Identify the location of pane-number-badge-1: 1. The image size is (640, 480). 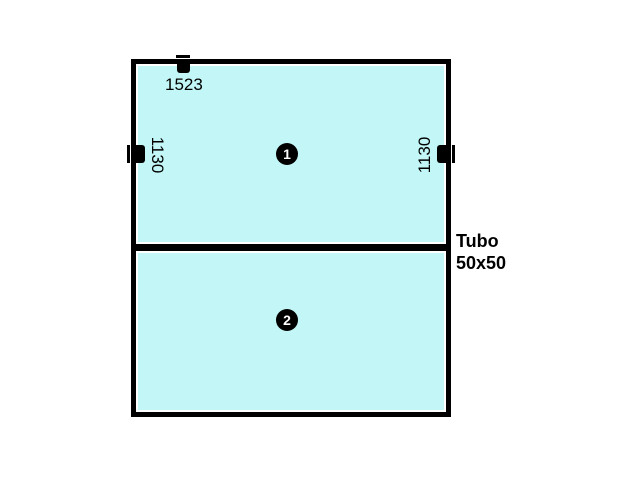
(287, 154).